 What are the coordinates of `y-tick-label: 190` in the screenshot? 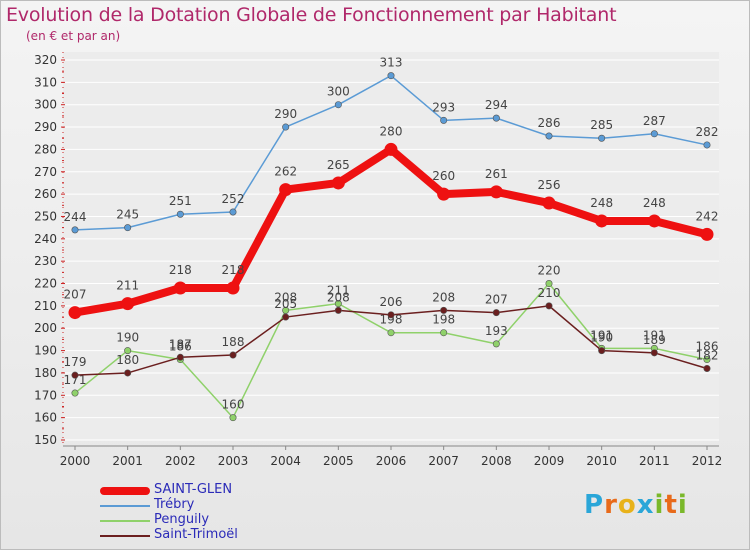 It's located at (45, 351).